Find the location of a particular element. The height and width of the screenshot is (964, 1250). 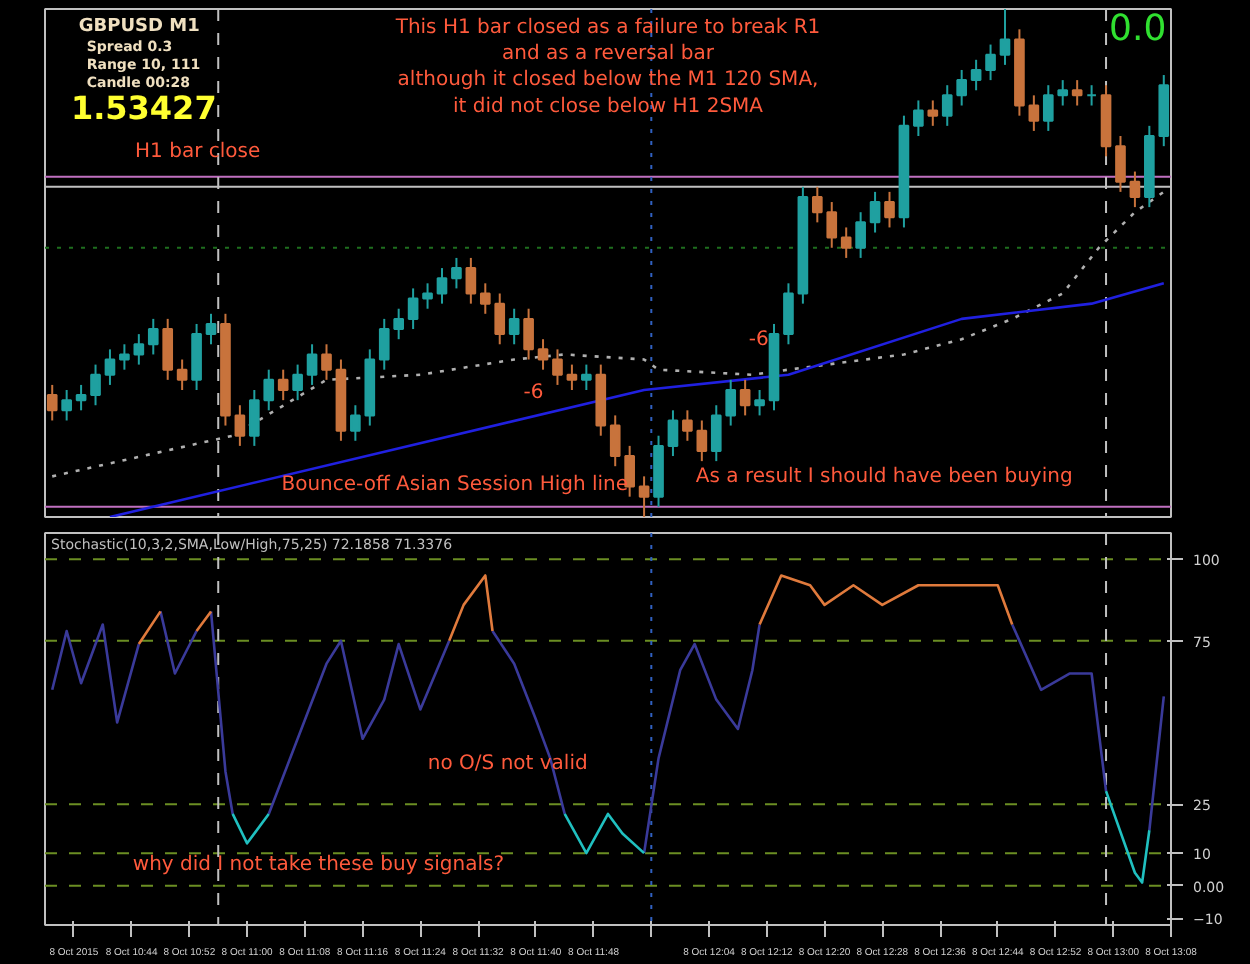

annotation: As a result I should have been buying is located at coordinates (884, 477).